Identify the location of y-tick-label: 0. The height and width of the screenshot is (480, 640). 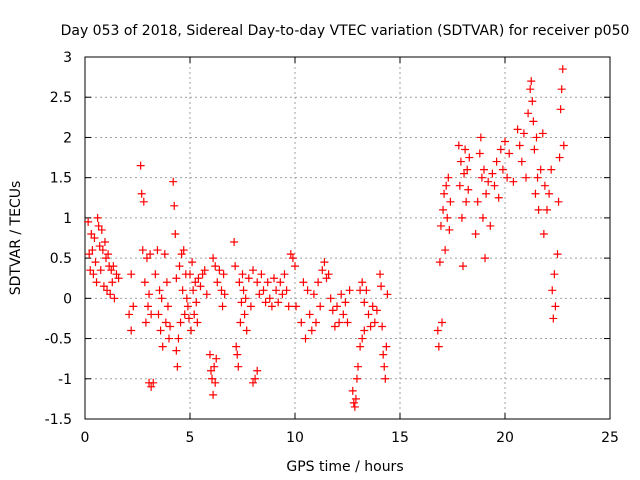
(67, 299).